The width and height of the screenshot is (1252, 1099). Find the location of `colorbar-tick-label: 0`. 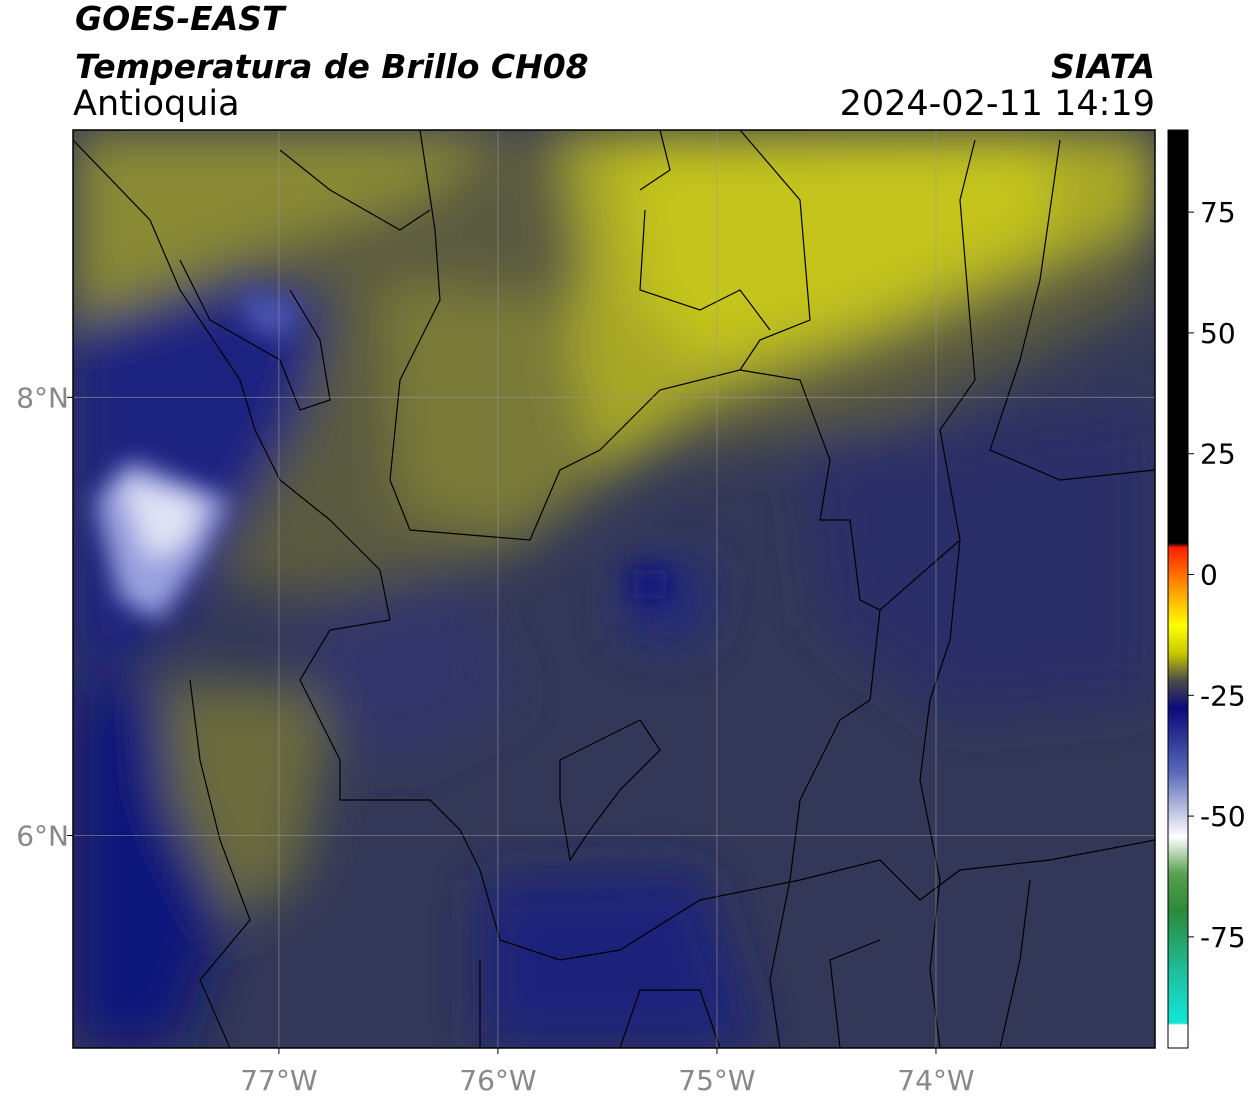

colorbar-tick-label: 0 is located at coordinates (1209, 575).